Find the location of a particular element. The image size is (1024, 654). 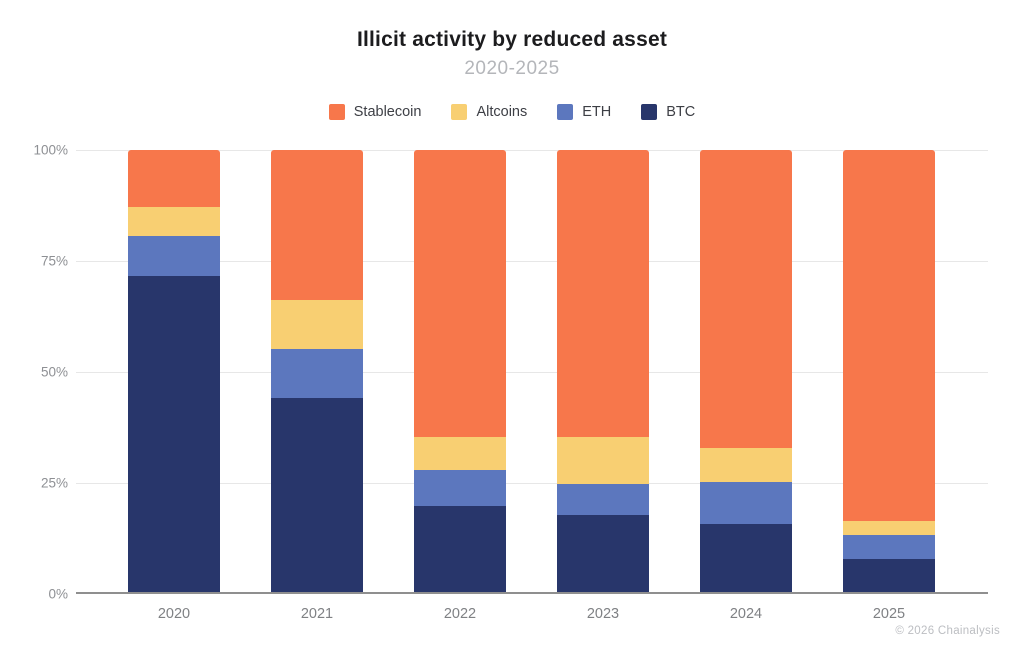

legend-label: Stablecoin is located at coordinates (387, 112).